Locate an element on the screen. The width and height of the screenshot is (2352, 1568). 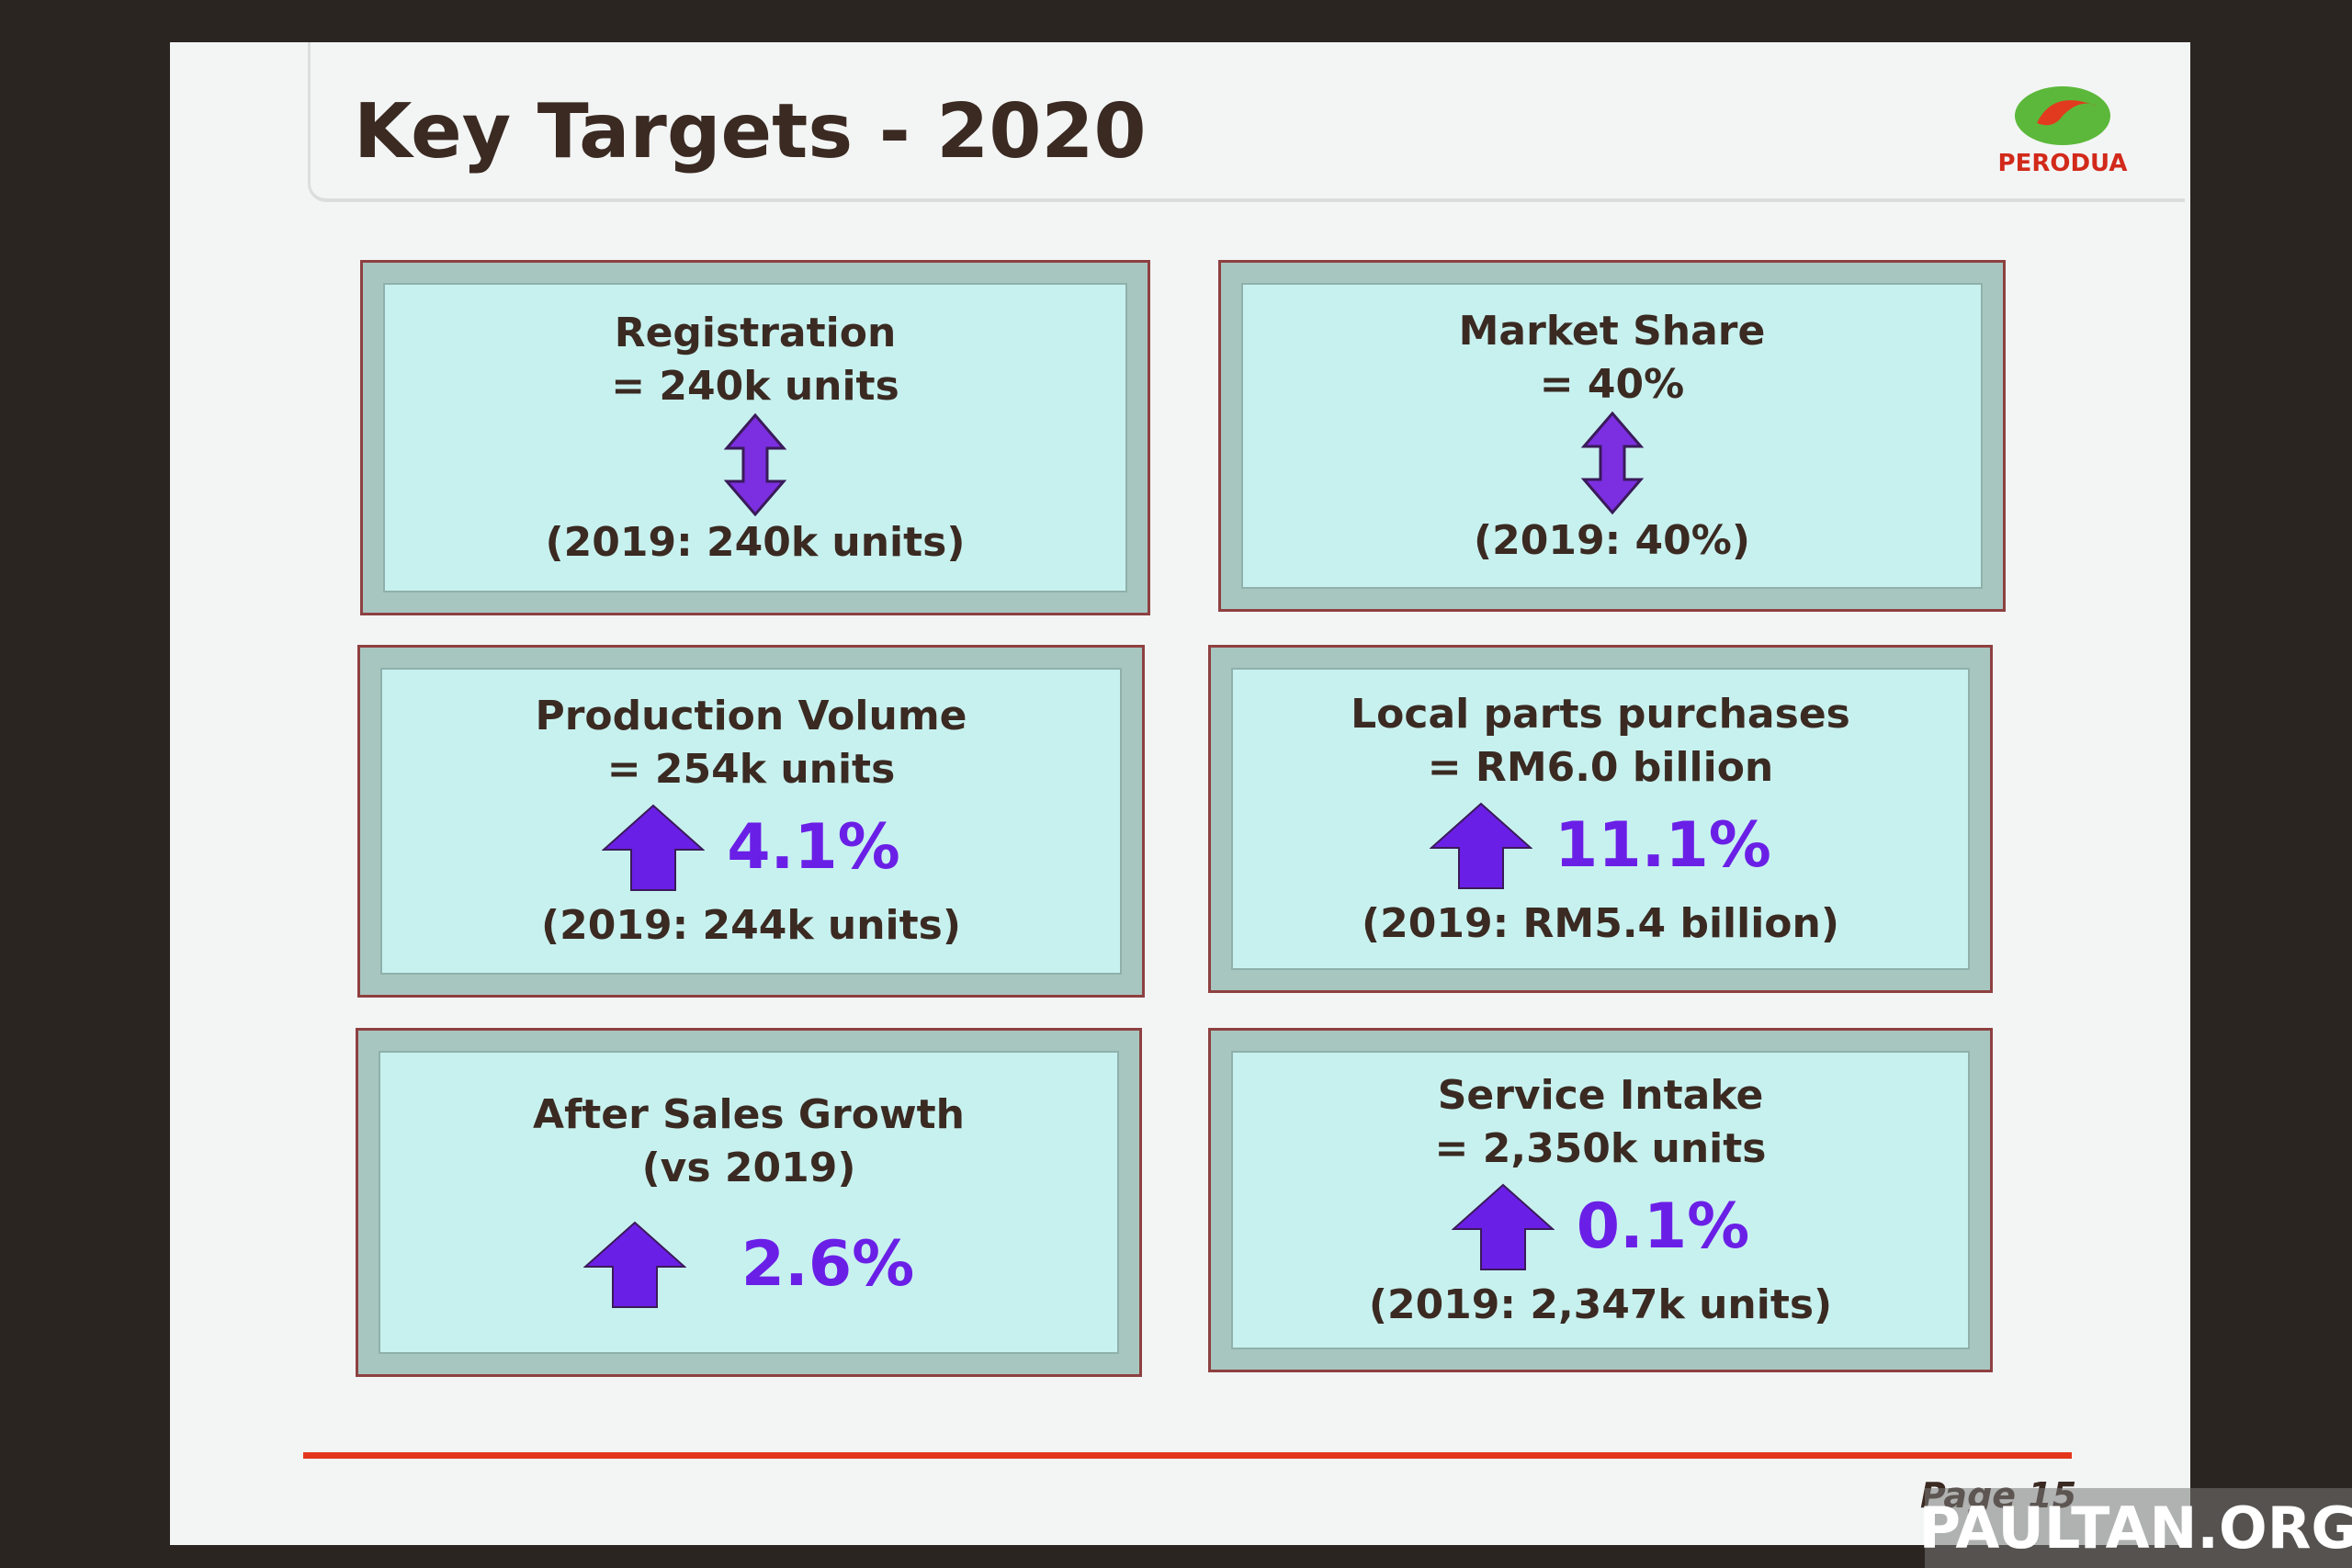
change-row: 0.1% is located at coordinates (1601, 1228).